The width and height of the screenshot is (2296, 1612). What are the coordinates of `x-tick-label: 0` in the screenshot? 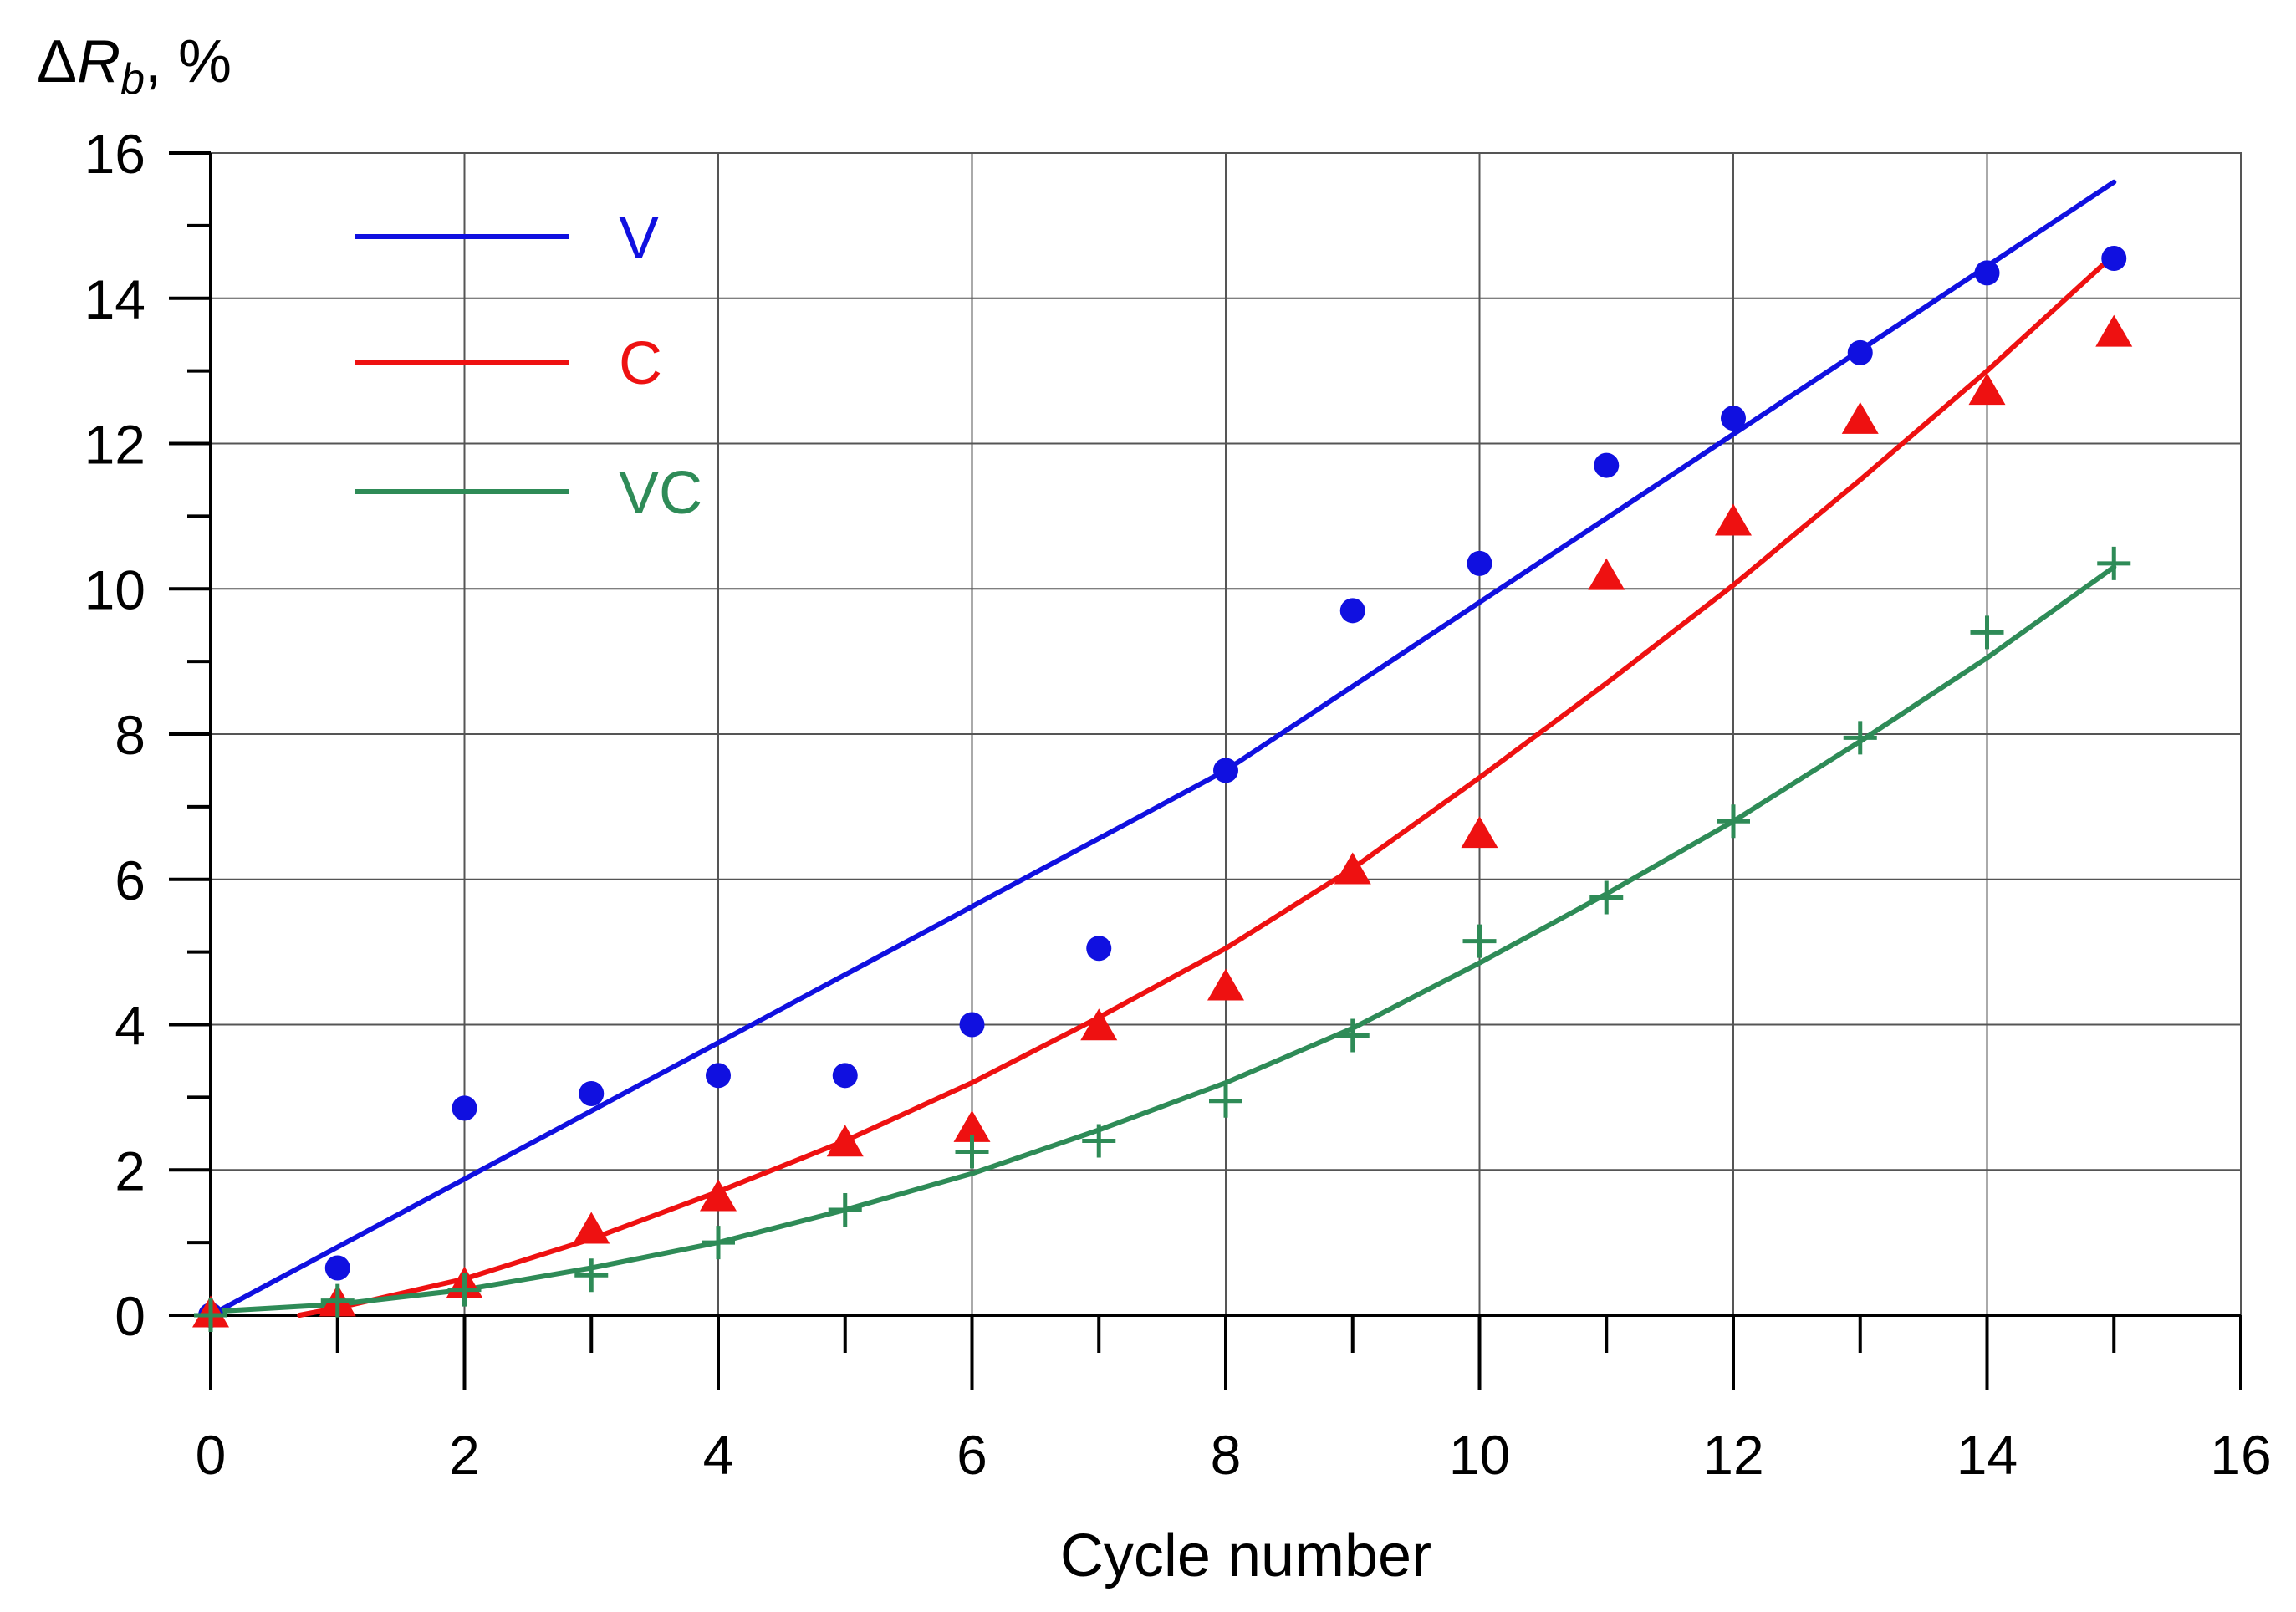 It's located at (212, 1455).